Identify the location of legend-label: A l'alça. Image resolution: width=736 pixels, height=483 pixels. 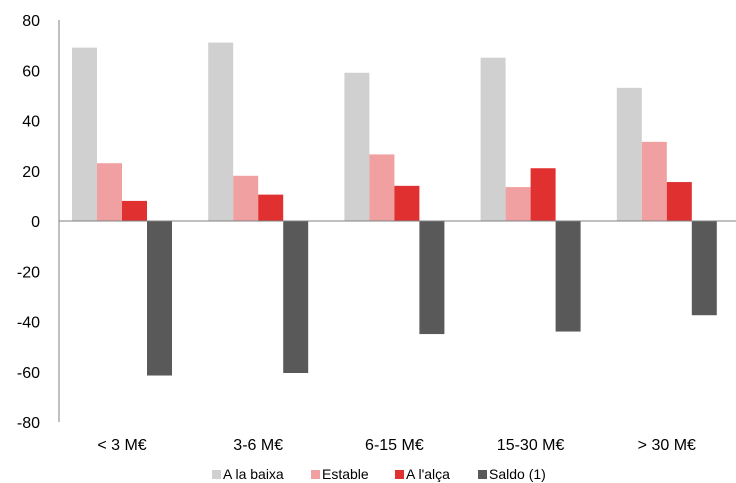
(428, 474).